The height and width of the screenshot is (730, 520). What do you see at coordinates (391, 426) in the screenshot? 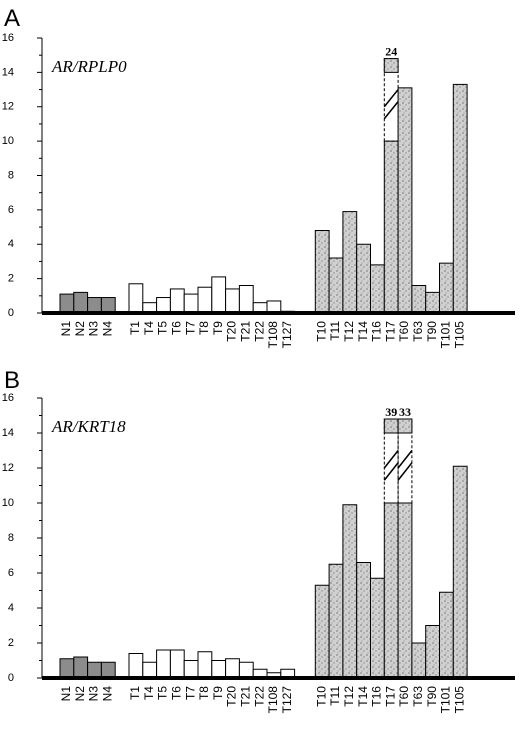
I see `bar-cap` at bounding box center [391, 426].